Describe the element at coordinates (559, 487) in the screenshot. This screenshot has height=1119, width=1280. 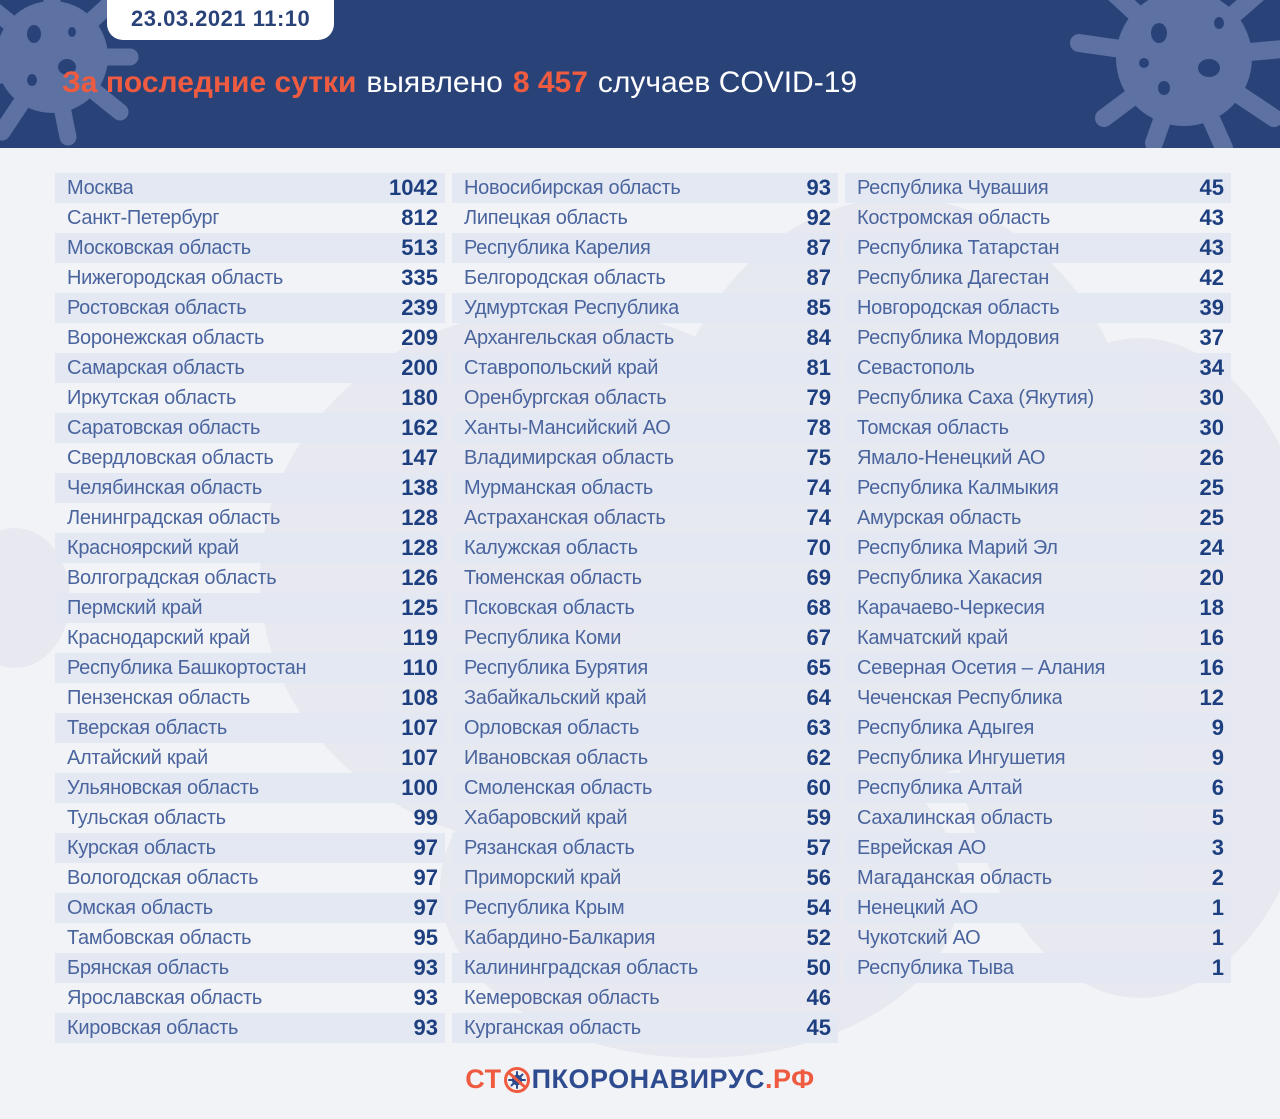
I see `region-name: Мурманская область` at that location.